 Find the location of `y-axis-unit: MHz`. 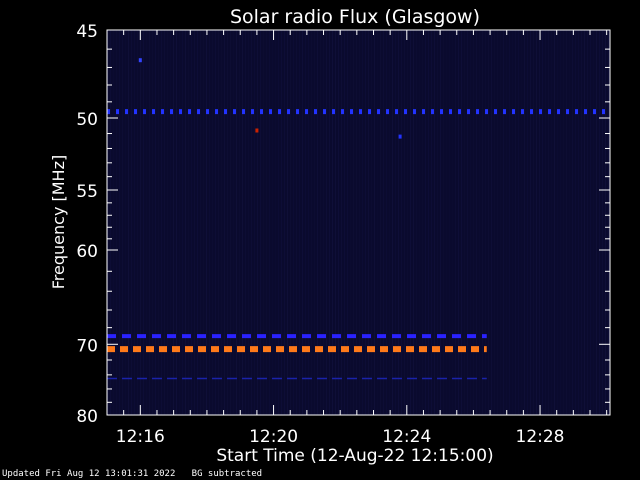

y-axis-unit: MHz is located at coordinates (58, 178).